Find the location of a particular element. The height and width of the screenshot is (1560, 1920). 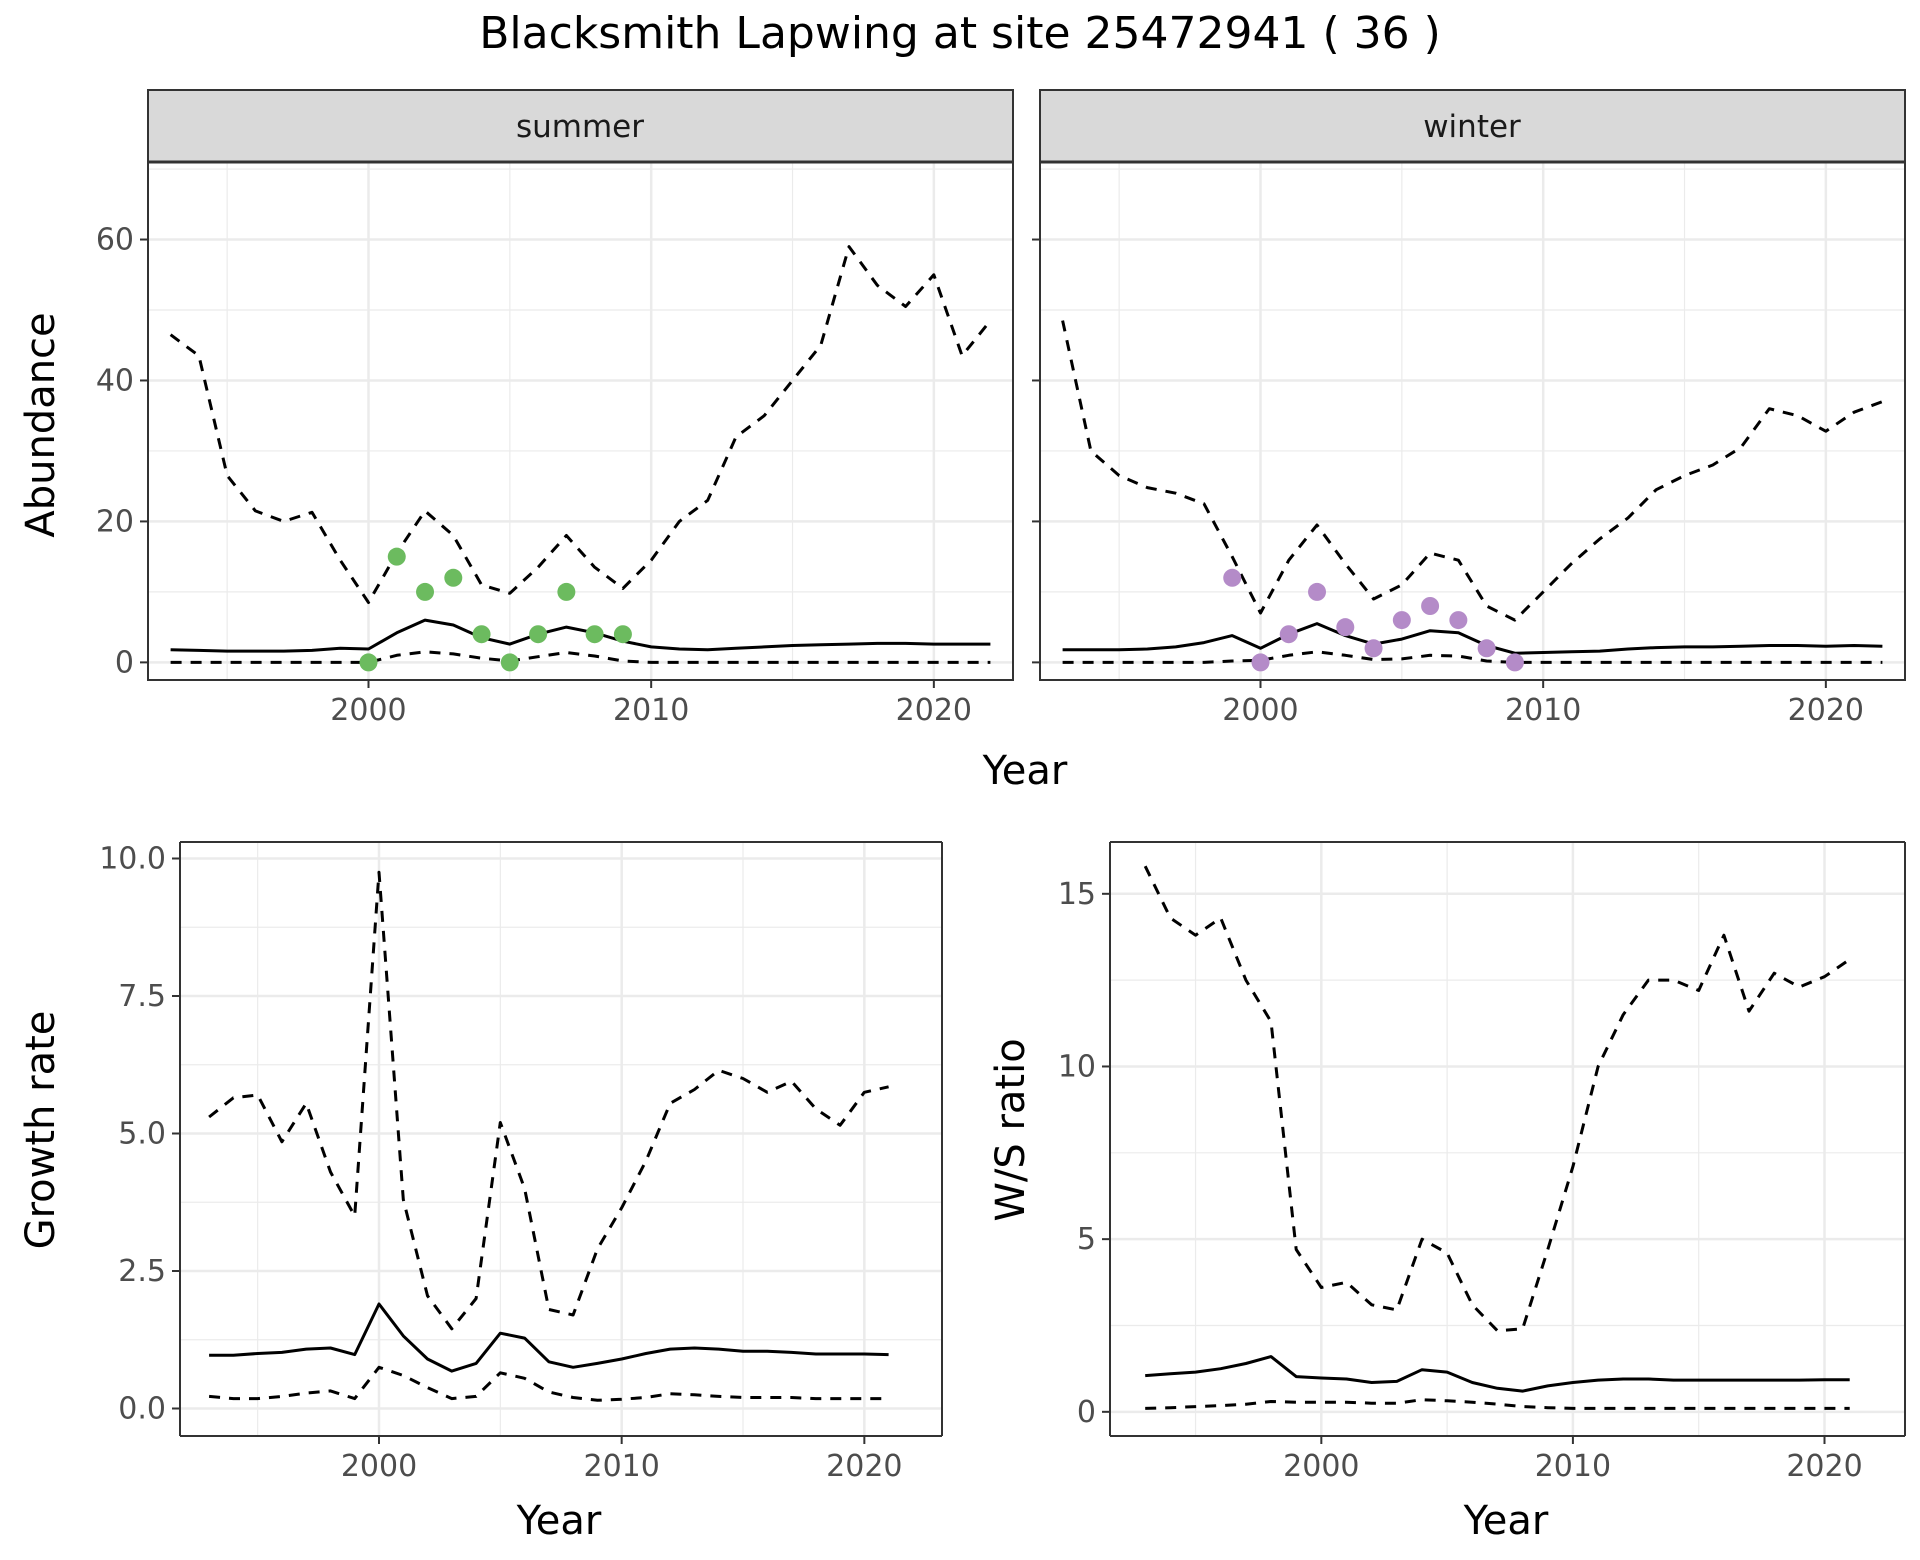

ws-ratio-y-tick-label: 15 is located at coordinates (1077, 894).